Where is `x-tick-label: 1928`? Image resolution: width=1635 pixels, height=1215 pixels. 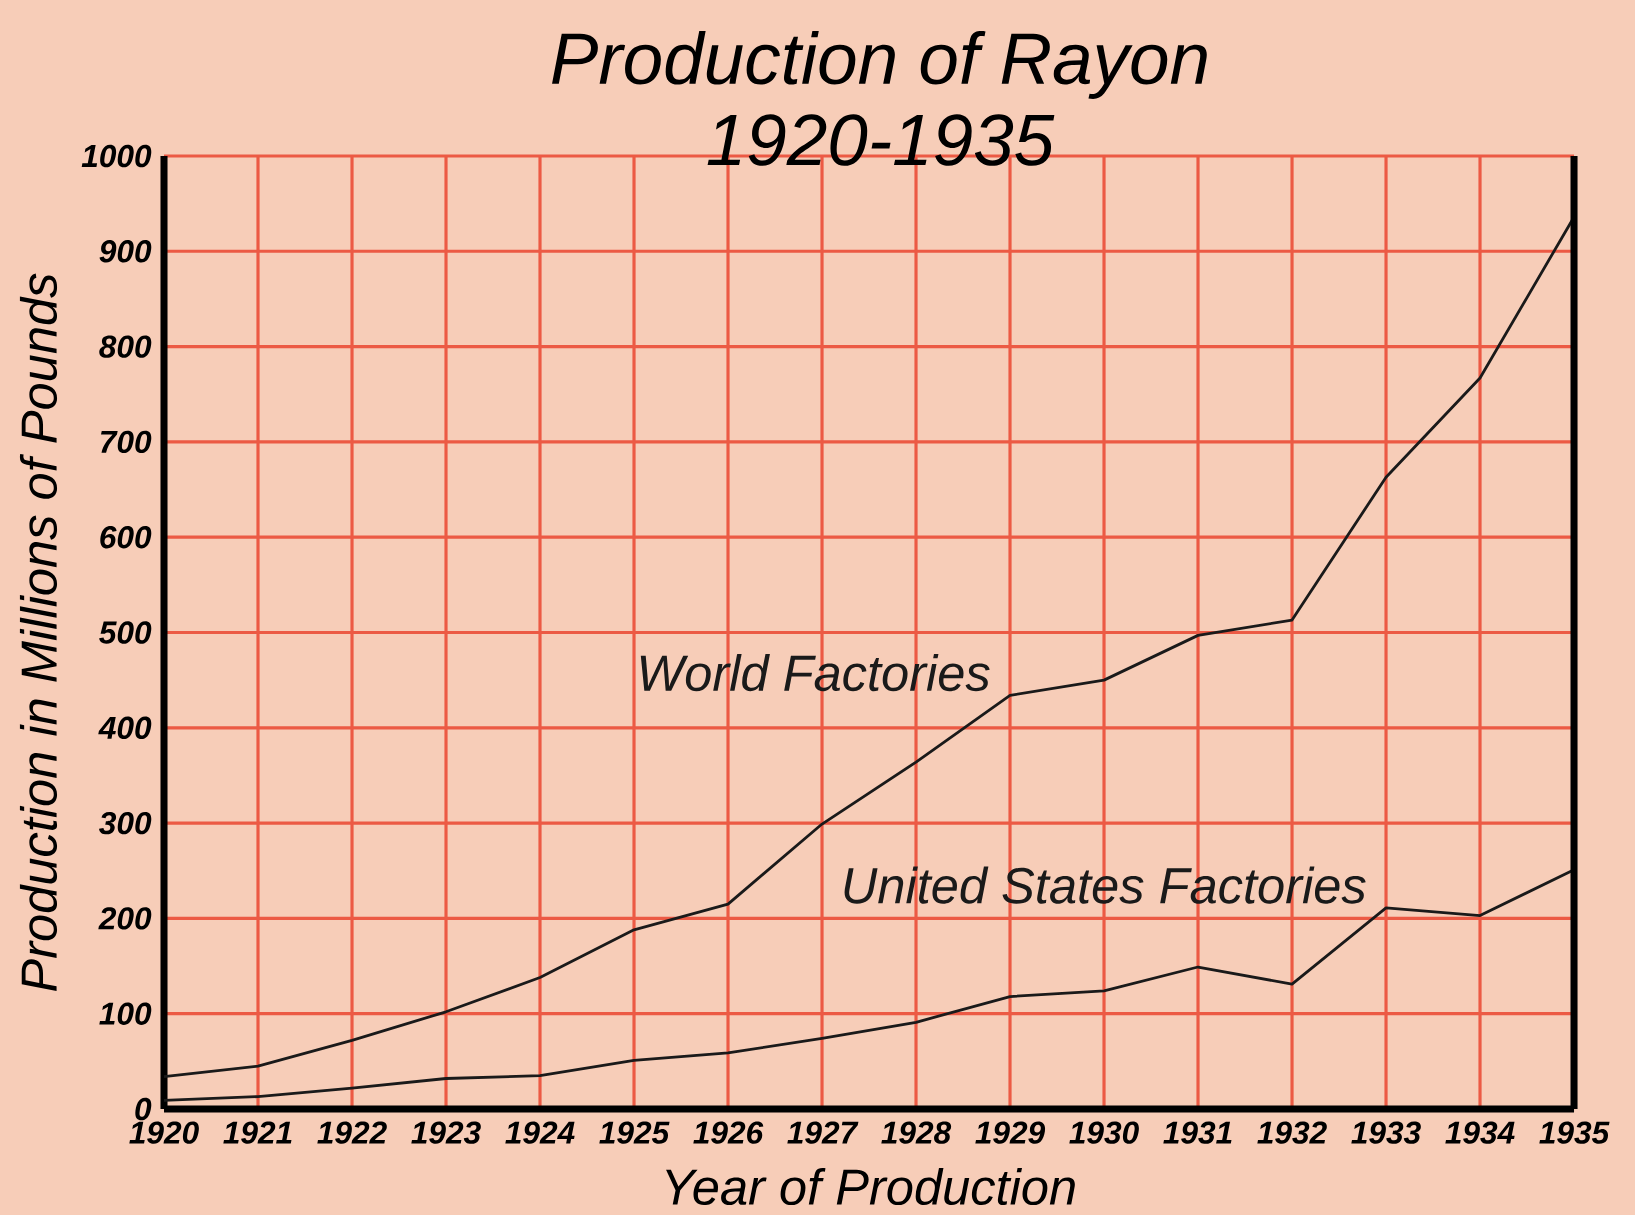
x-tick-label: 1928 is located at coordinates (916, 1132).